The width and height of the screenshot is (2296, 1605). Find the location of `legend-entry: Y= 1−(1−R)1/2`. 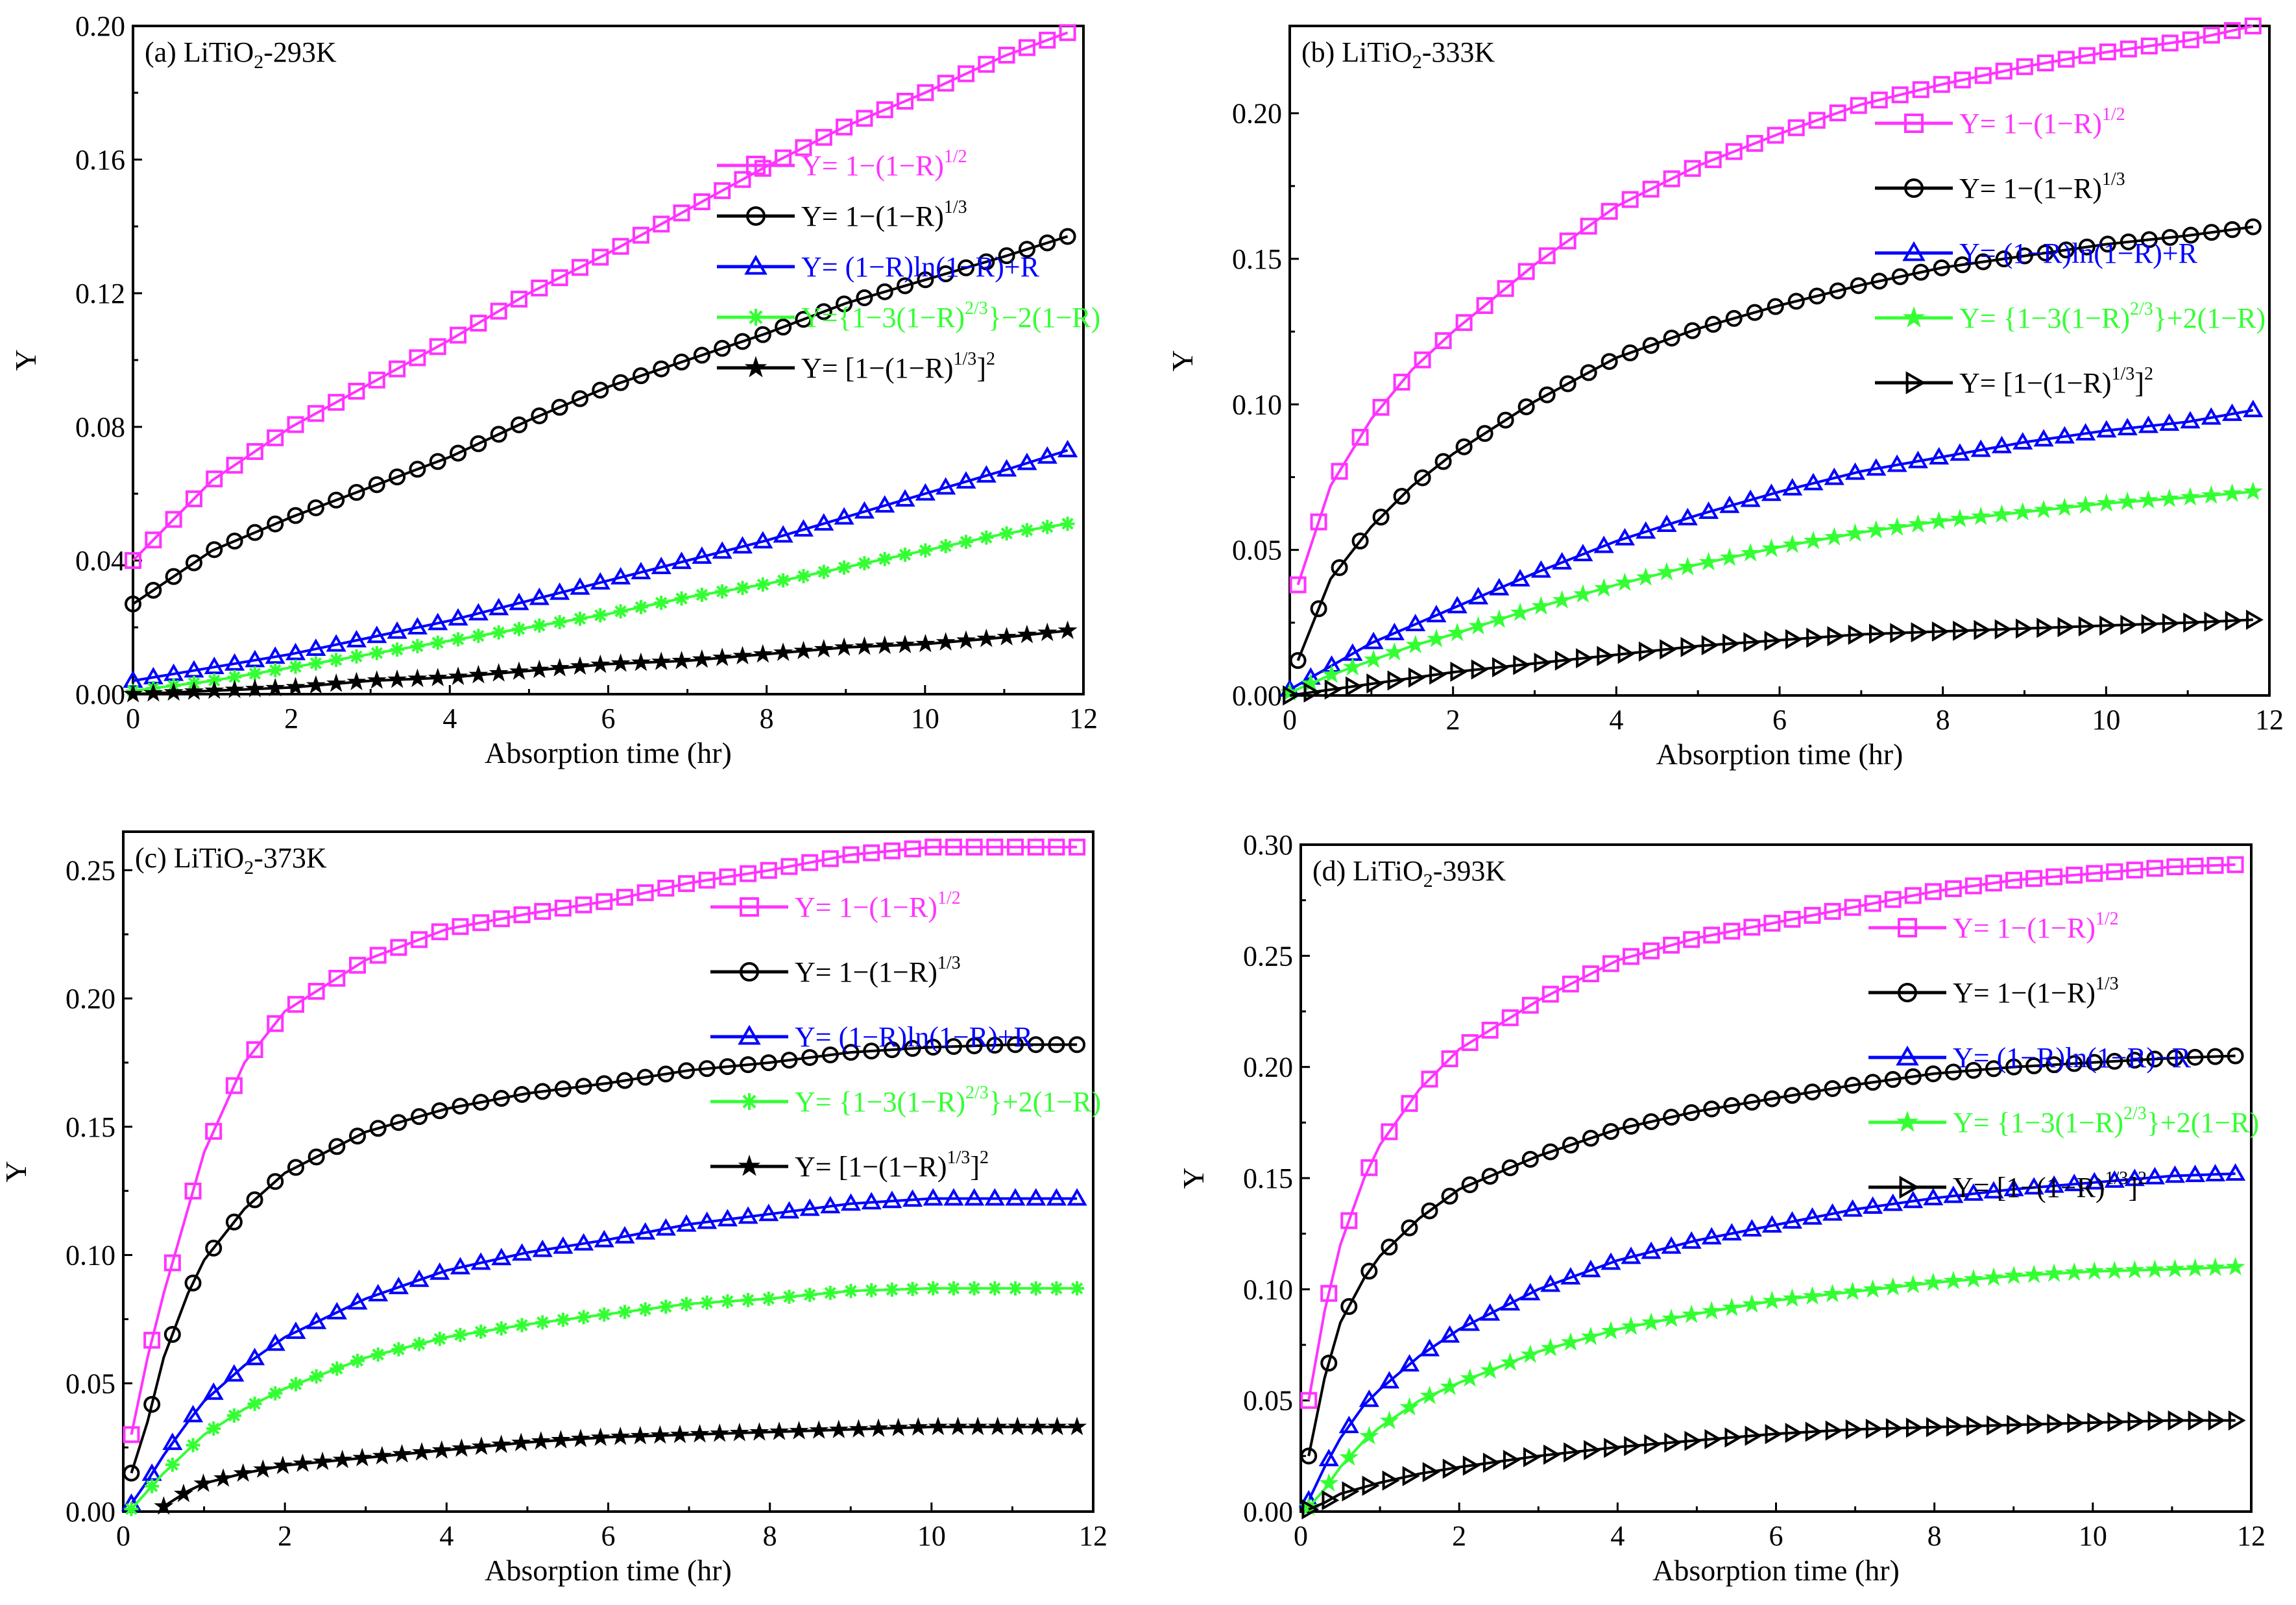

legend-entry: Y= 1−(1−R)1/2 is located at coordinates (842, 164).